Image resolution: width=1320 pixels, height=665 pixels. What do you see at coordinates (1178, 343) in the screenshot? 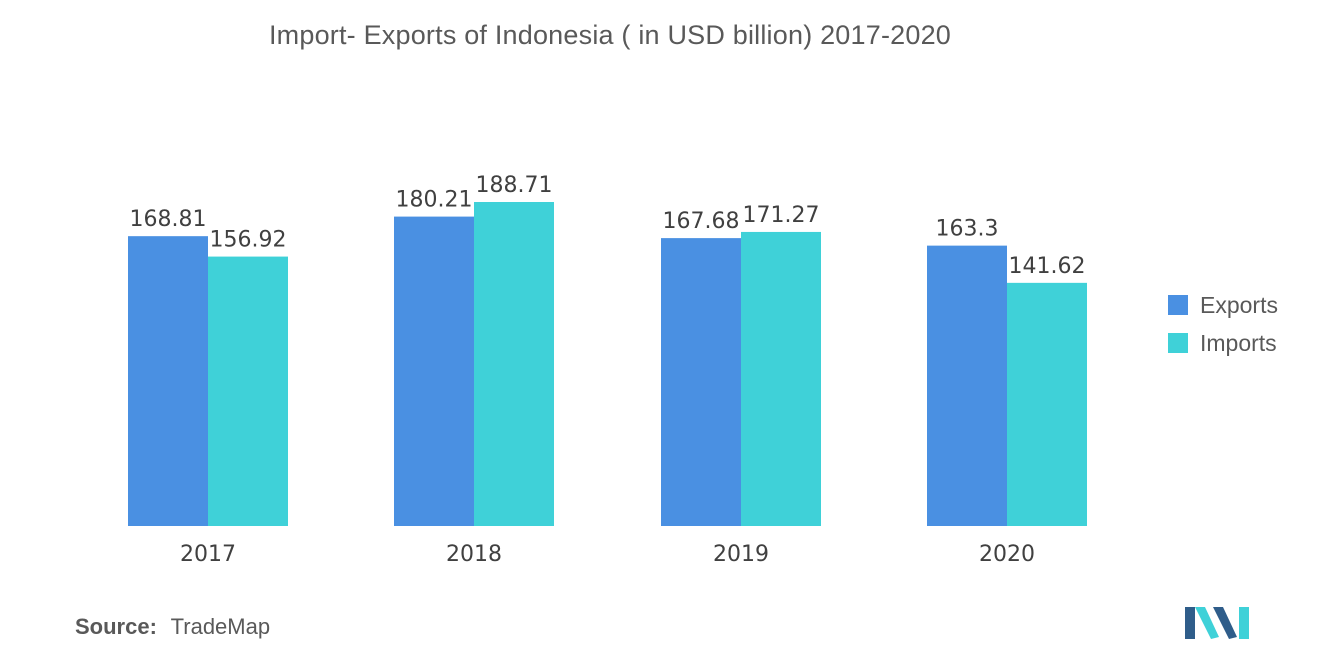
I see `legend-swatch-imports` at bounding box center [1178, 343].